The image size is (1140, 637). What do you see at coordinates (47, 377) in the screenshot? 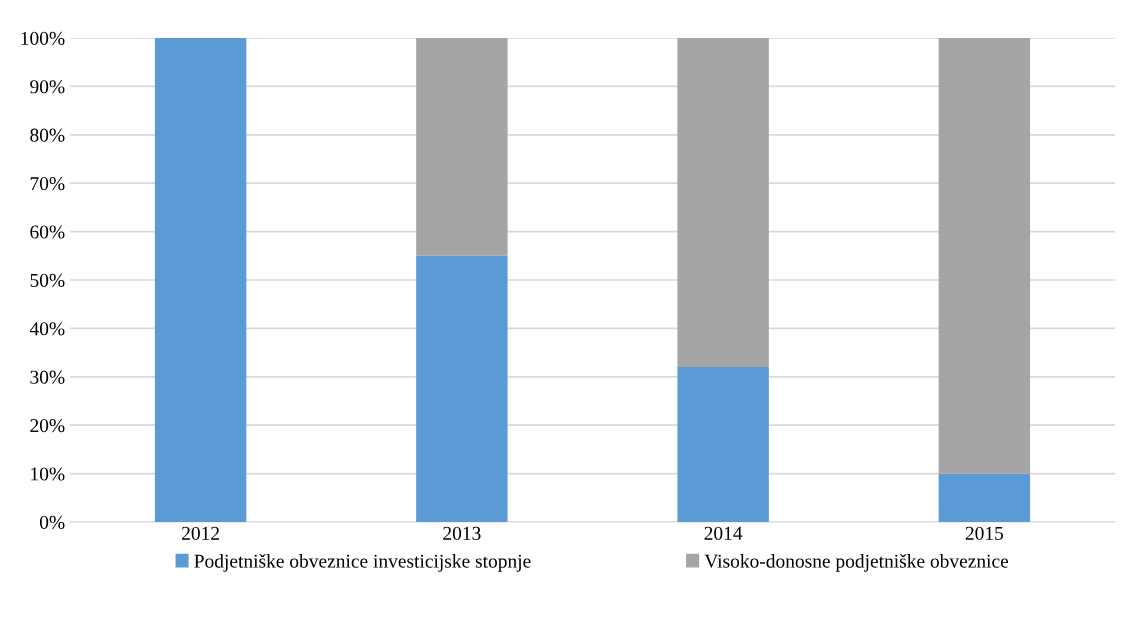
I see `y-tick-label: 30%` at bounding box center [47, 377].